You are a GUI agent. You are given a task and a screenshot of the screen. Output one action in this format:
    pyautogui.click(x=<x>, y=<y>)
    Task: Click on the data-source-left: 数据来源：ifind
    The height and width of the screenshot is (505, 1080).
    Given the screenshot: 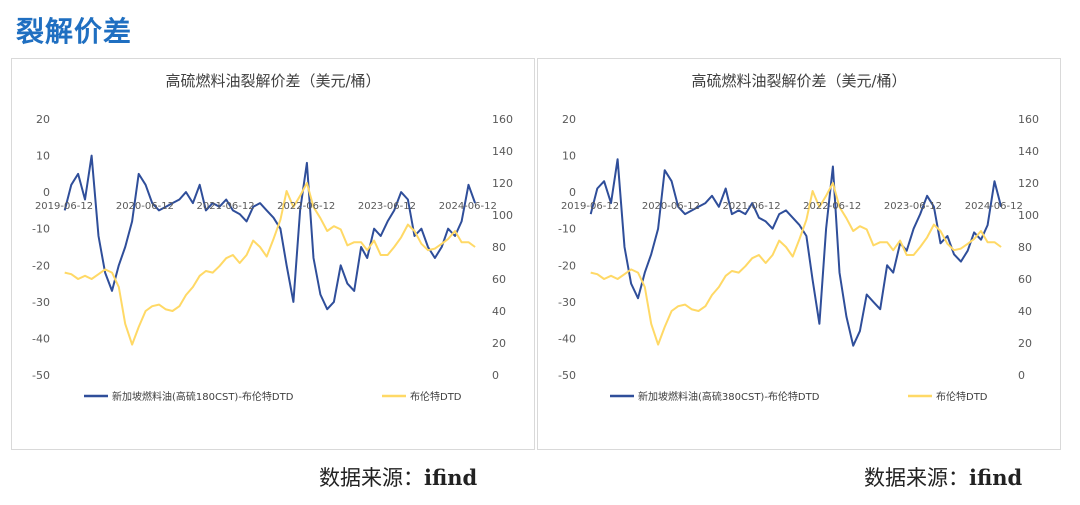 What is the action you would take?
    pyautogui.click(x=398, y=477)
    